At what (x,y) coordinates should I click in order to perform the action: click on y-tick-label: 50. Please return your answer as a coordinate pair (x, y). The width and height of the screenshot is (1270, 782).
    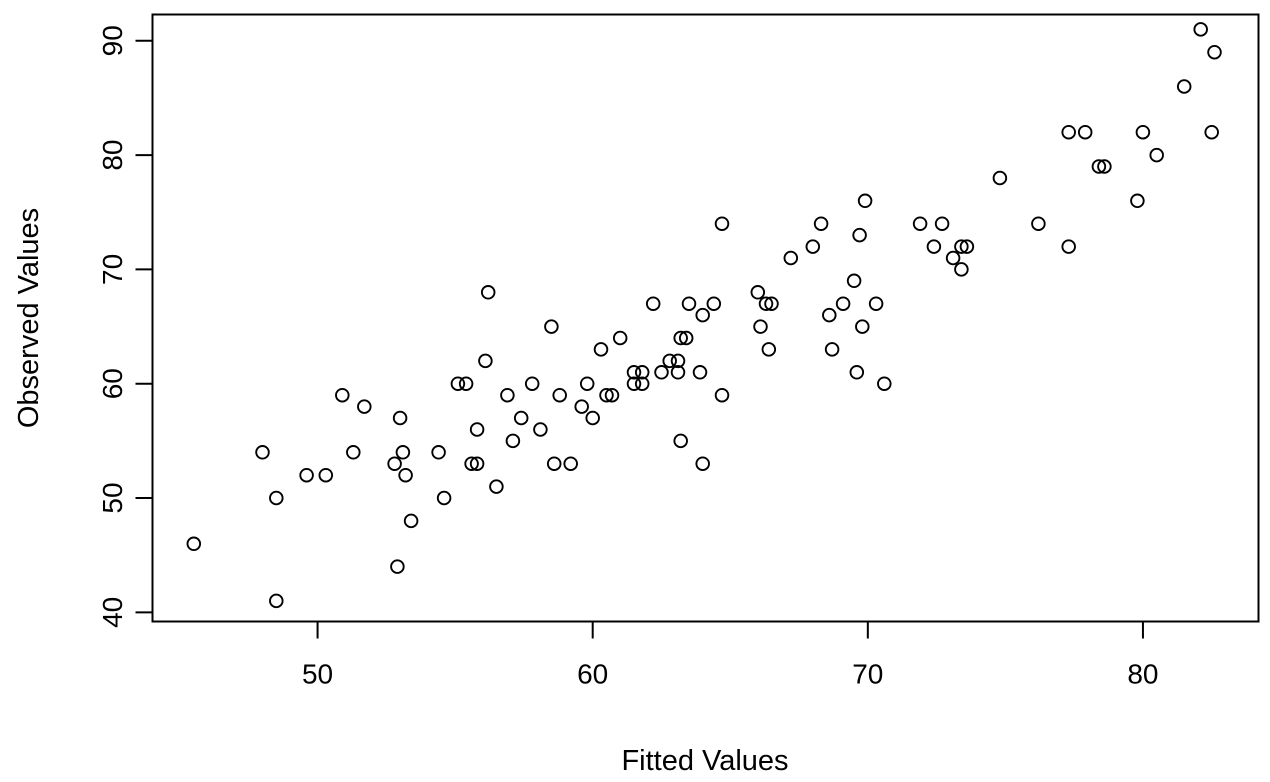
    Looking at the image, I should click on (112, 497).